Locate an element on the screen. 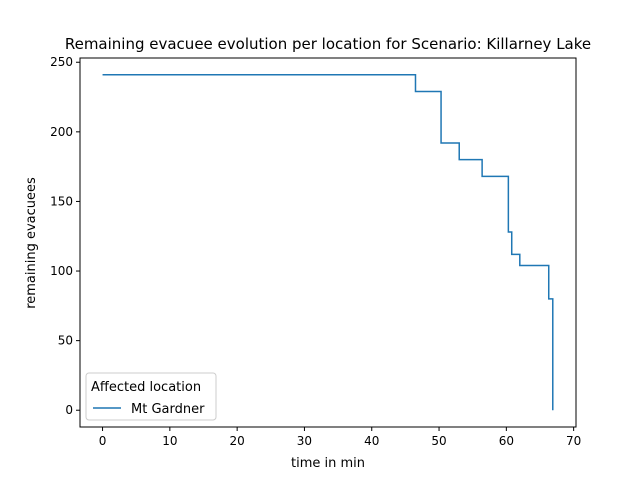  x-tick-label: 20 is located at coordinates (237, 441).